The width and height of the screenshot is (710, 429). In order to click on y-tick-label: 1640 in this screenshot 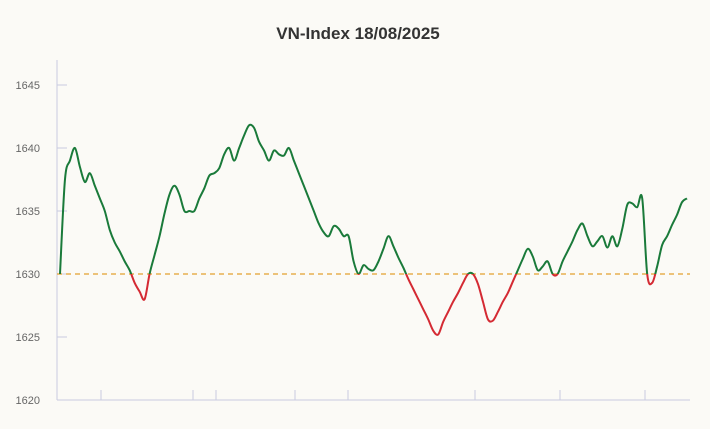, I will do `click(28, 149)`.